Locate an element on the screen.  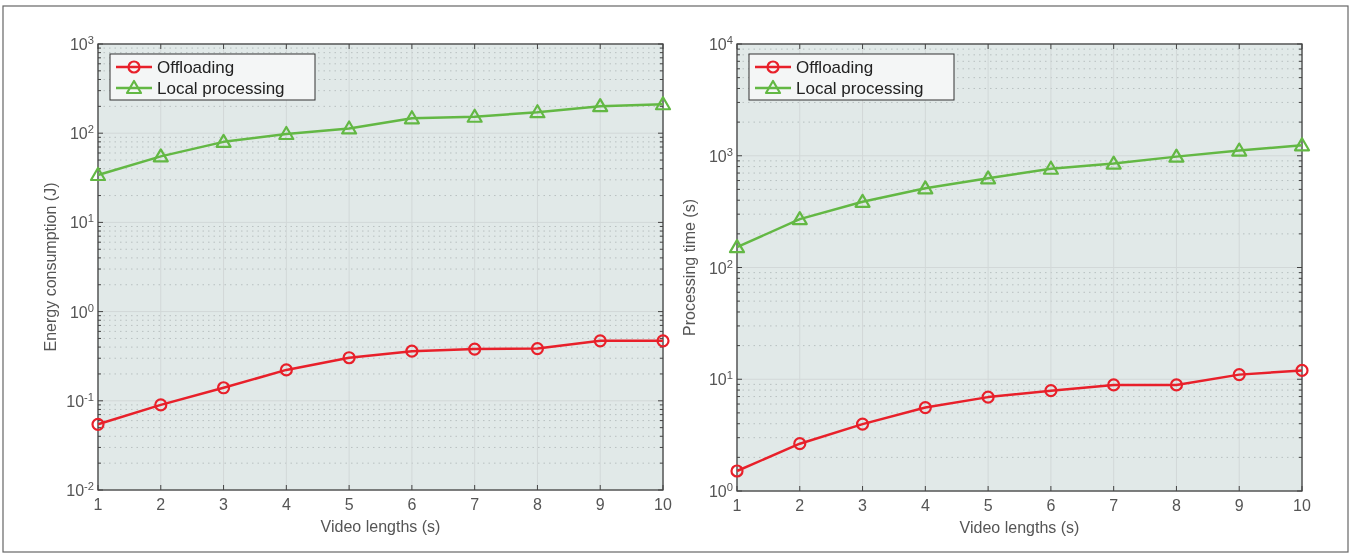
y-axis-title: Energy consumption (J) is located at coordinates (50, 267).